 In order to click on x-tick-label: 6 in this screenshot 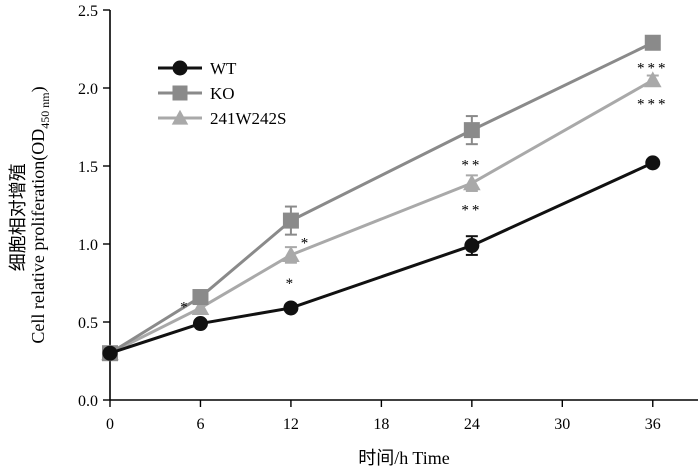, I will do `click(200, 424)`.